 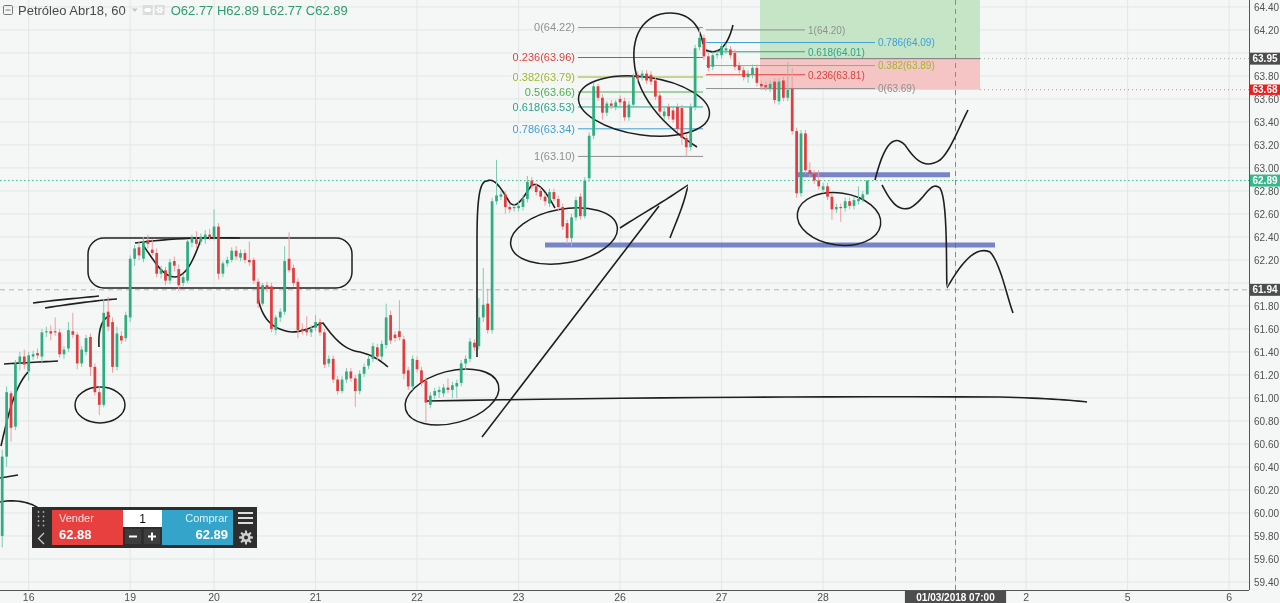 I want to click on ref-line-label: 0.382(63.79), so click(x=543, y=76).